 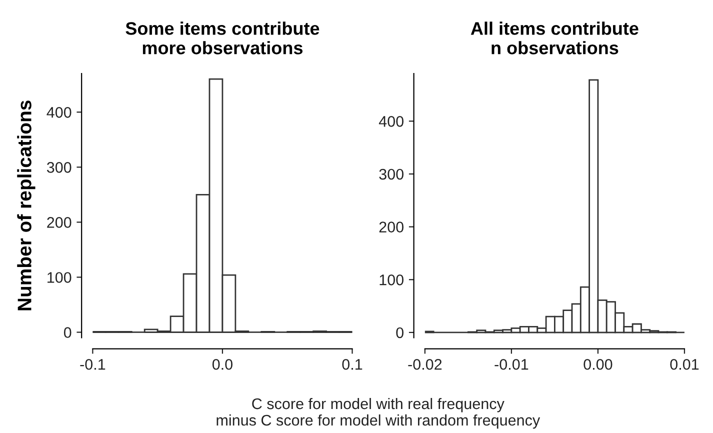 I want to click on x-tick-label: 0.00, so click(x=598, y=364).